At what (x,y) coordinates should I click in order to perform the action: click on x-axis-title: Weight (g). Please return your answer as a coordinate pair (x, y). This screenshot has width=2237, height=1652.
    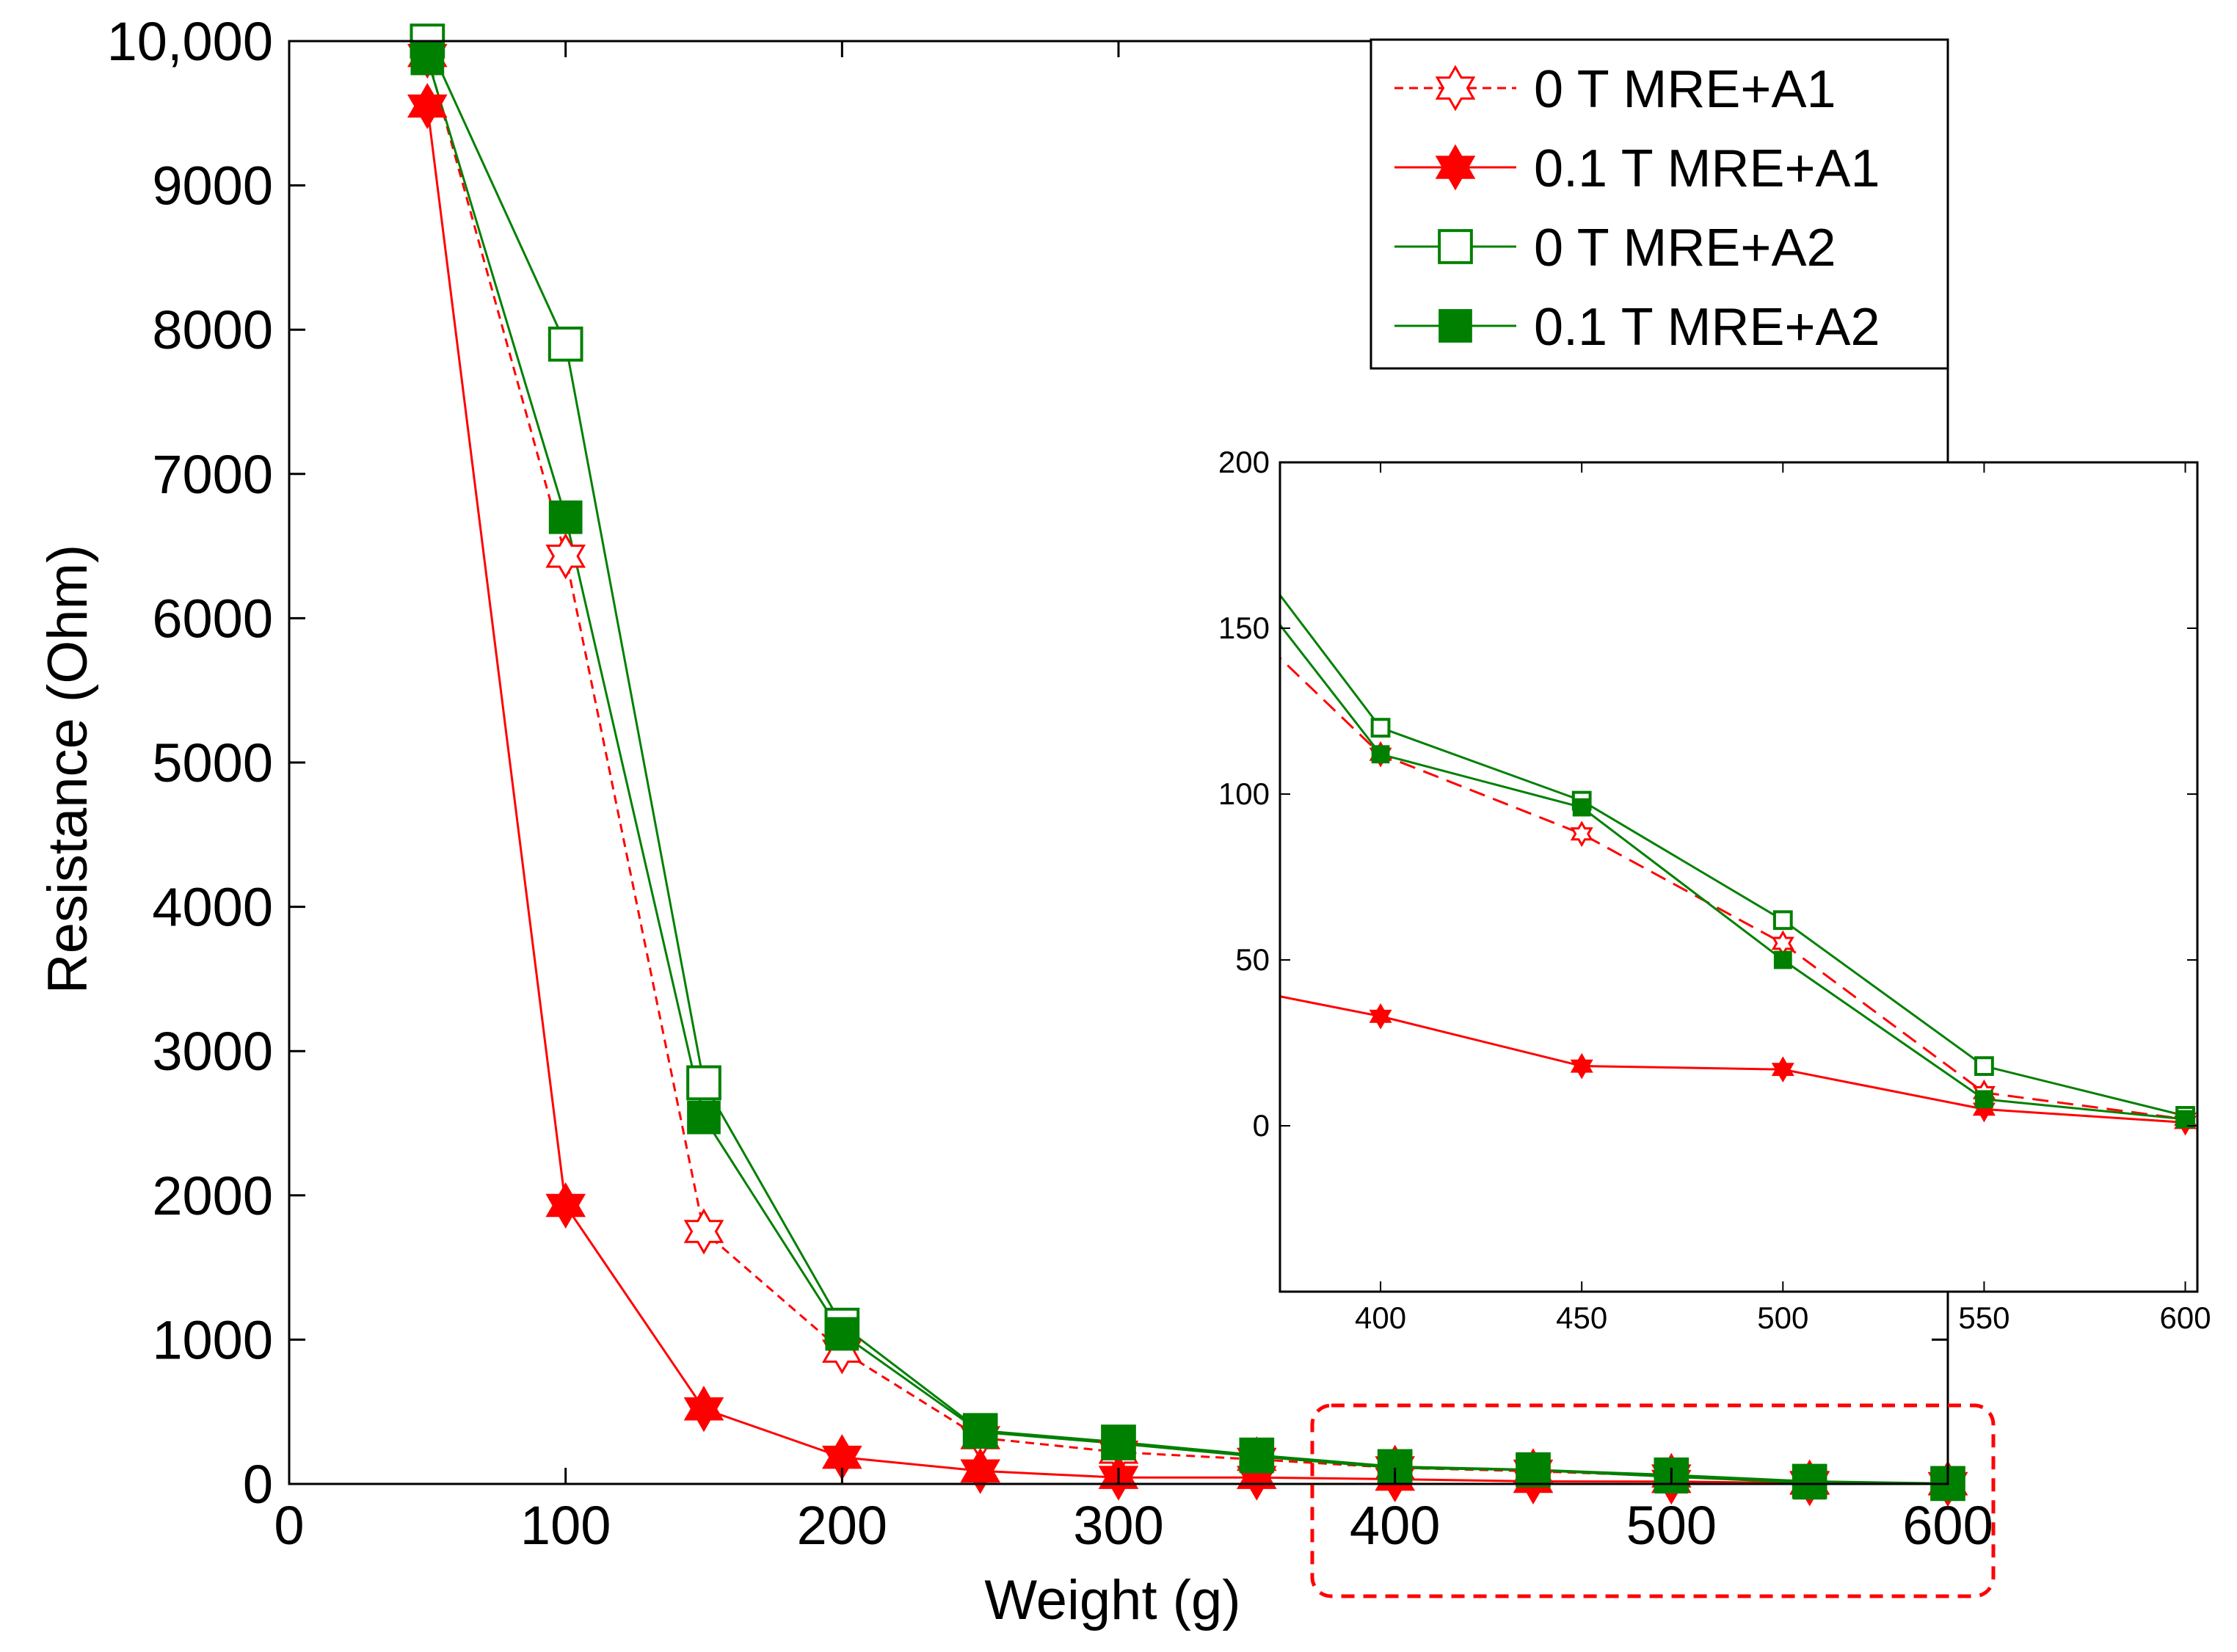
    Looking at the image, I should click on (1112, 1600).